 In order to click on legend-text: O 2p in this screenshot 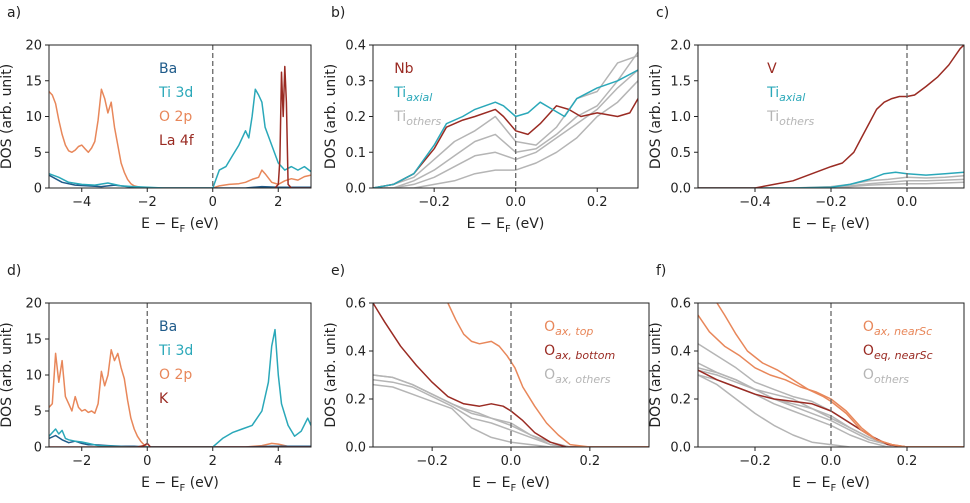, I will do `click(175, 117)`.